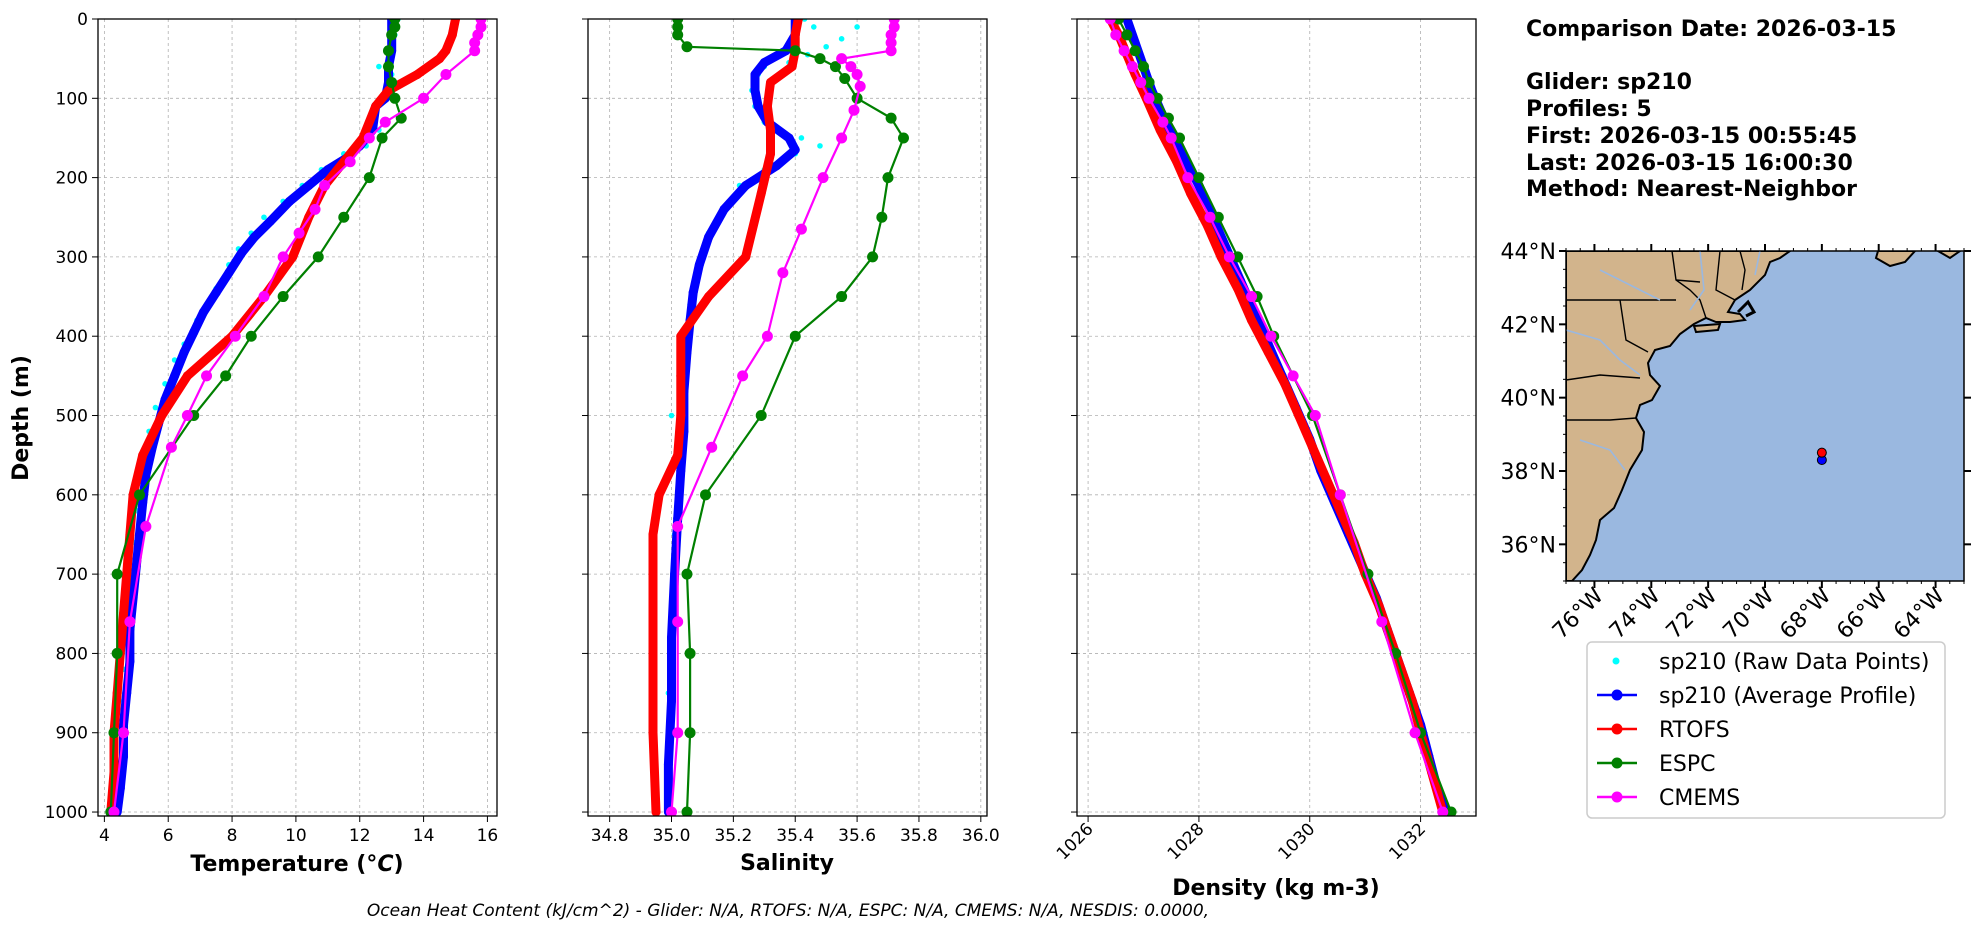 The height and width of the screenshot is (934, 1978). I want to click on plot-area, so click(778, 417).